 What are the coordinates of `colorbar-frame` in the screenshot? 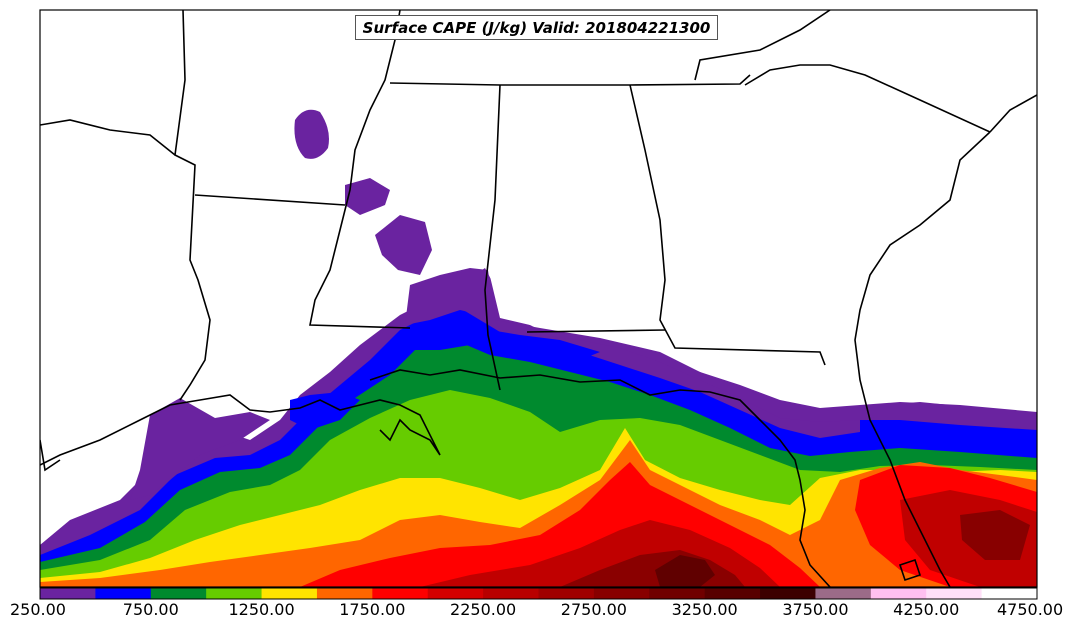 It's located at (538, 593).